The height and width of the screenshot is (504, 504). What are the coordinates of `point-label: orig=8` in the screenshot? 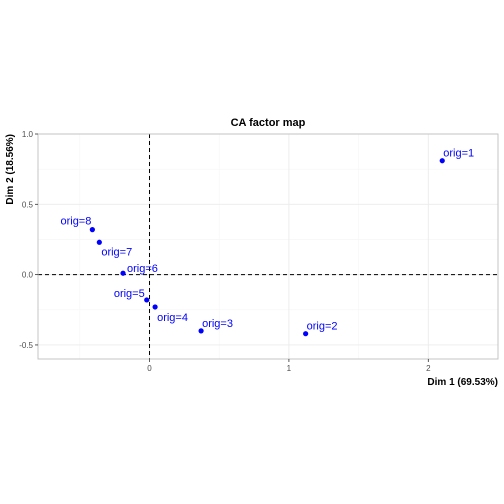 It's located at (75, 222).